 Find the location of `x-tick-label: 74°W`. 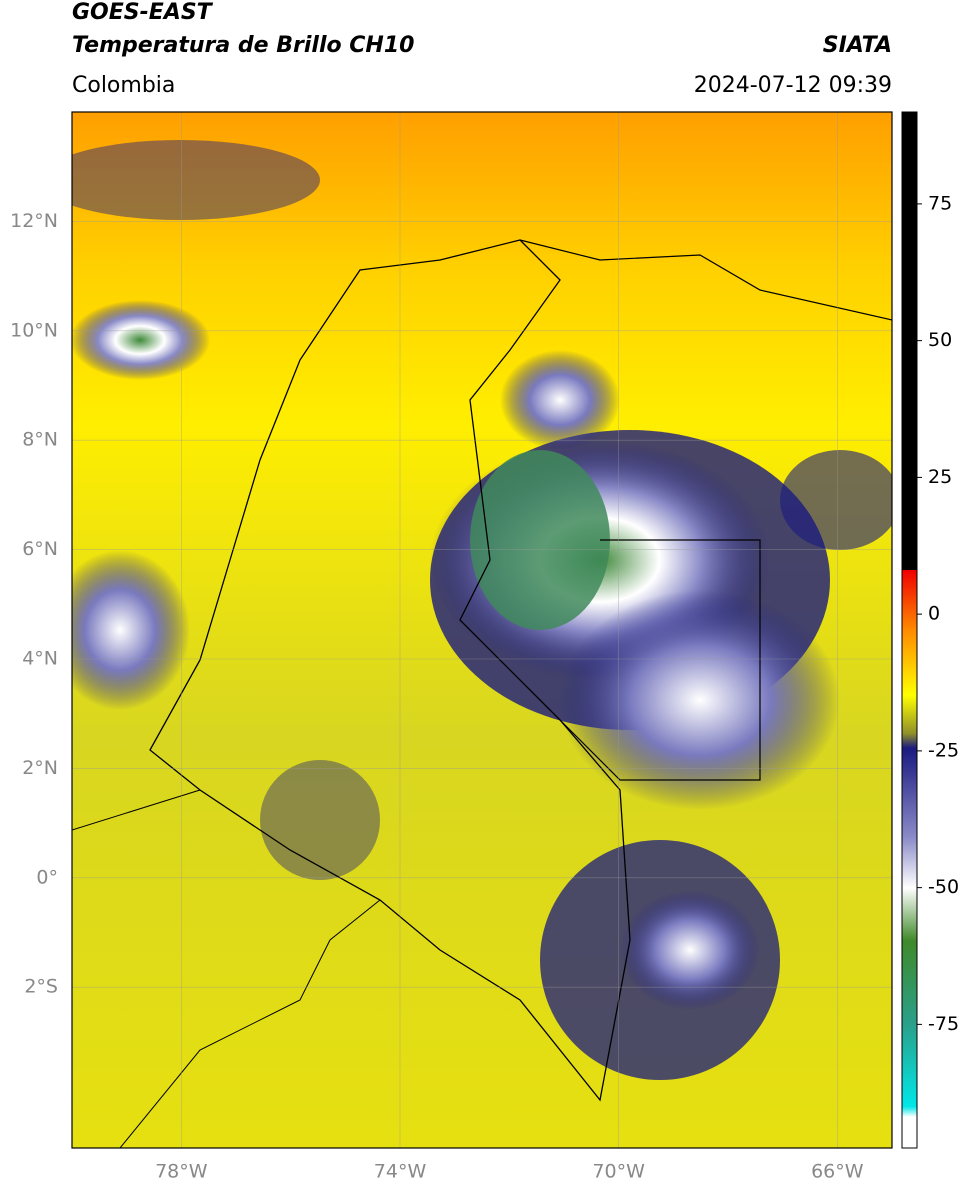

x-tick-label: 74°W is located at coordinates (400, 1172).